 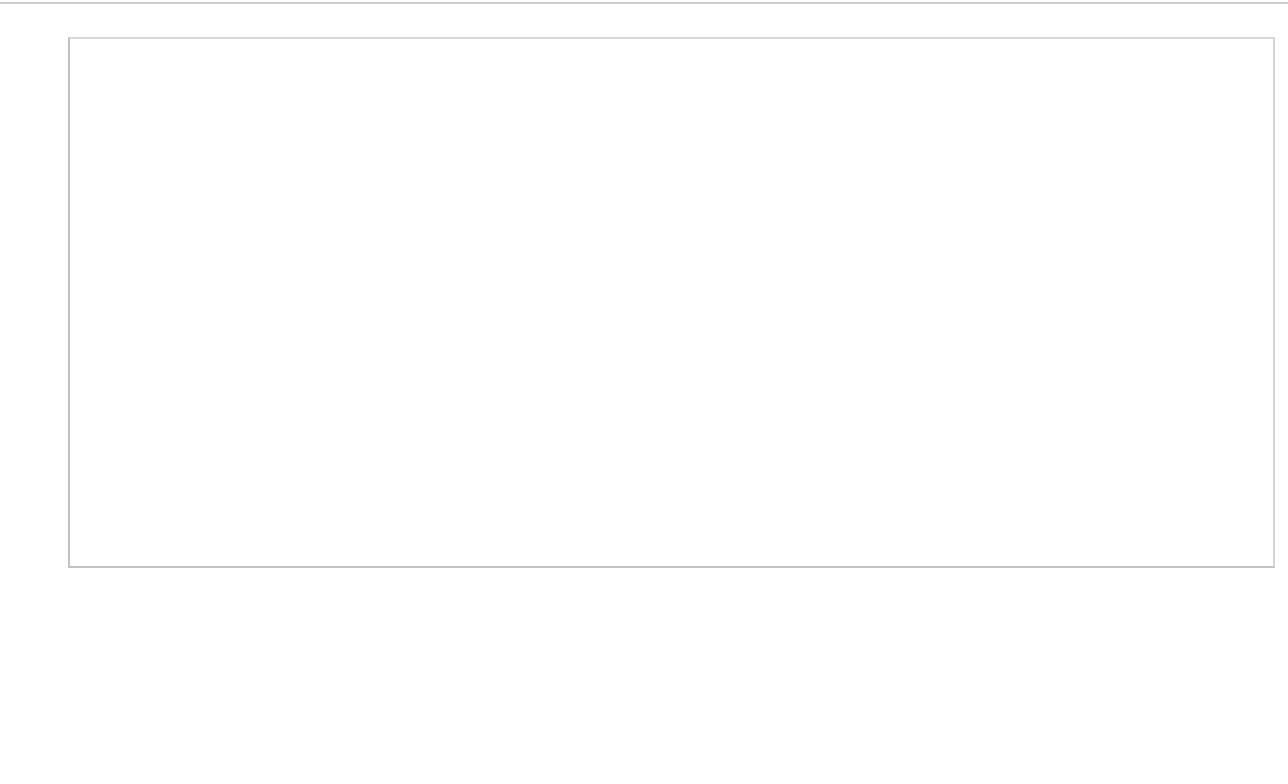 What do you see at coordinates (644, 3) in the screenshot?
I see `figure-top-border` at bounding box center [644, 3].